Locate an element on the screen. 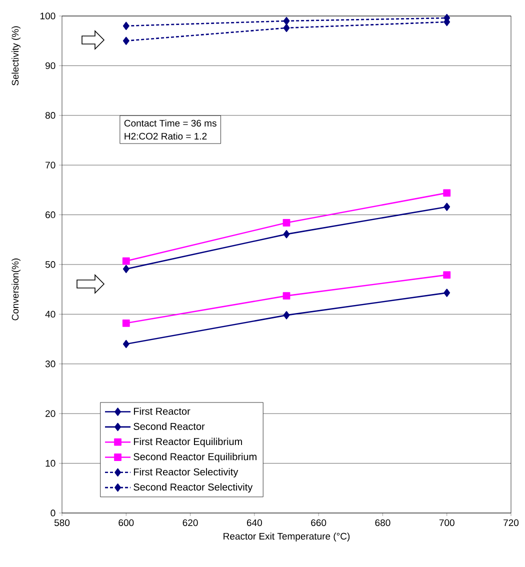 The height and width of the screenshot is (567, 525). legend-label: Second Reactor Selectivity is located at coordinates (193, 488).